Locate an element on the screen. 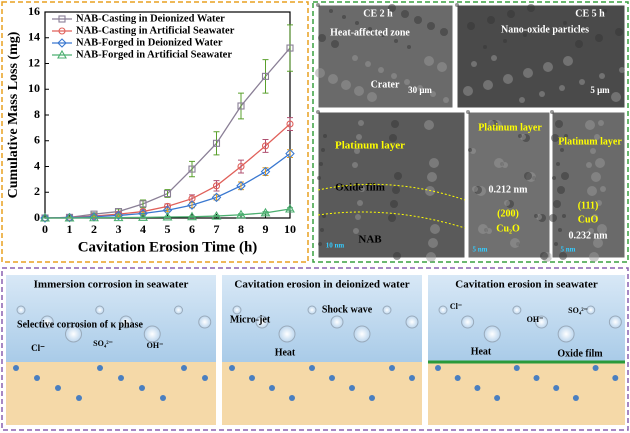  schematic-label: Heat is located at coordinates (285, 352).